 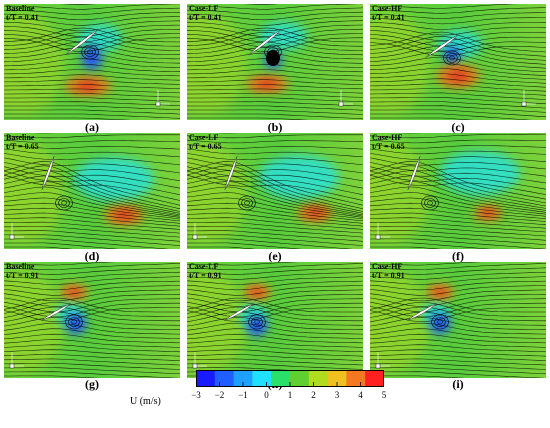 I want to click on flow-field-c, so click(x=458, y=62).